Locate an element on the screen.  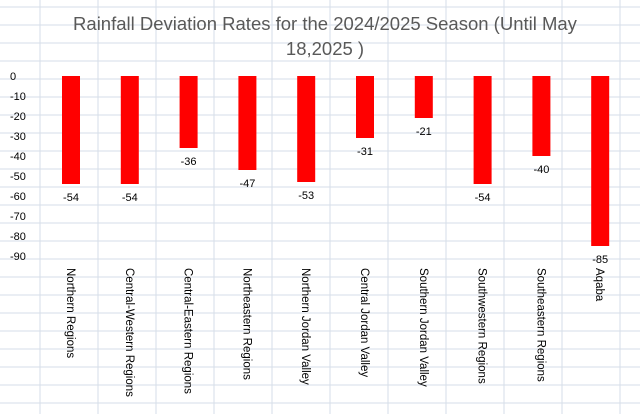
data-label: -85 is located at coordinates (600, 260).